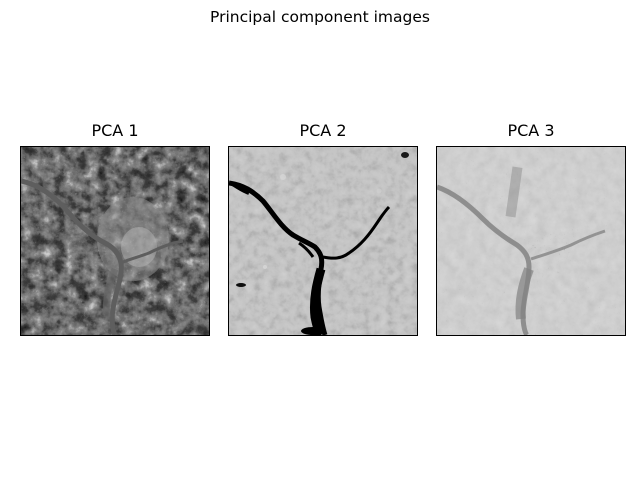  Describe the element at coordinates (323, 241) in the screenshot. I see `pca-2-image` at that location.